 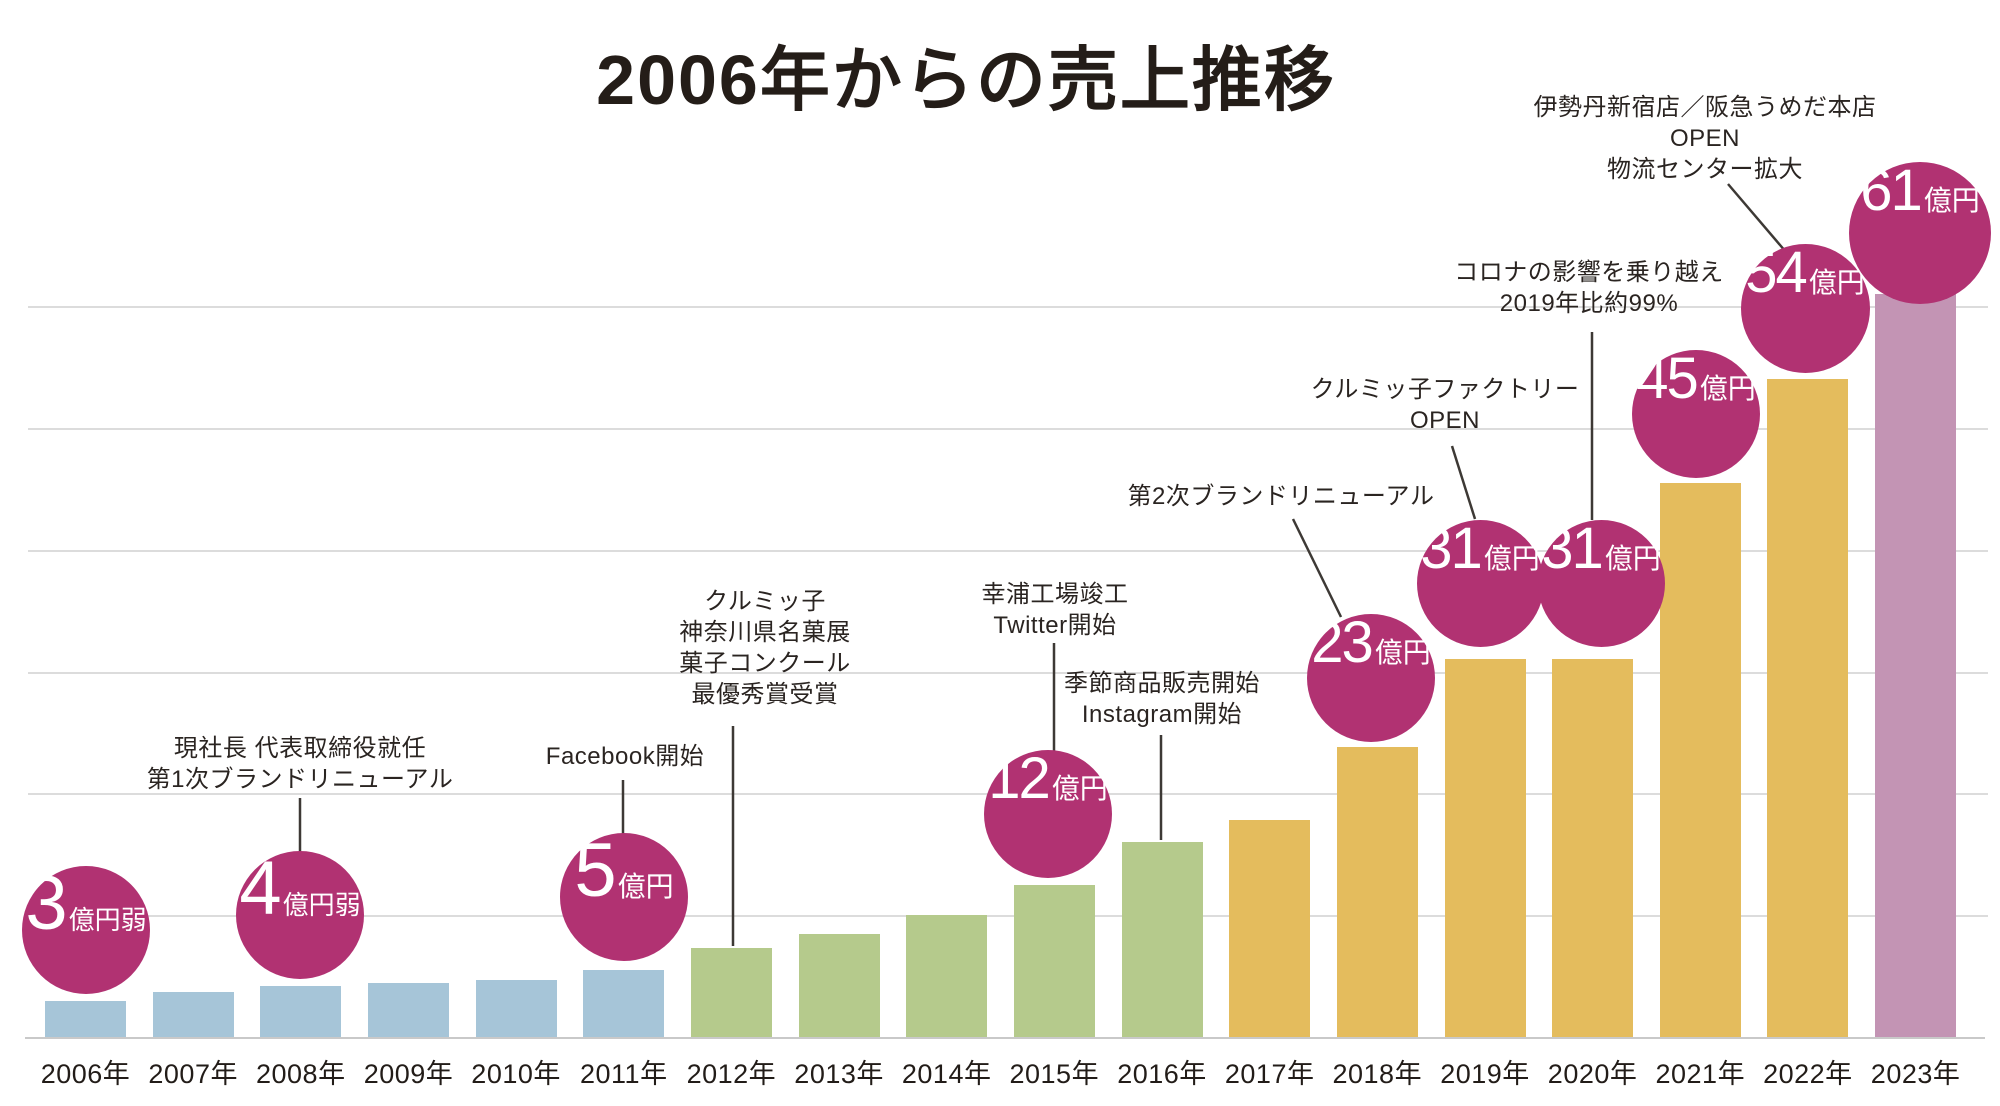 I want to click on annotation-line: 第1次ブランドリニューアル, so click(x=300, y=779).